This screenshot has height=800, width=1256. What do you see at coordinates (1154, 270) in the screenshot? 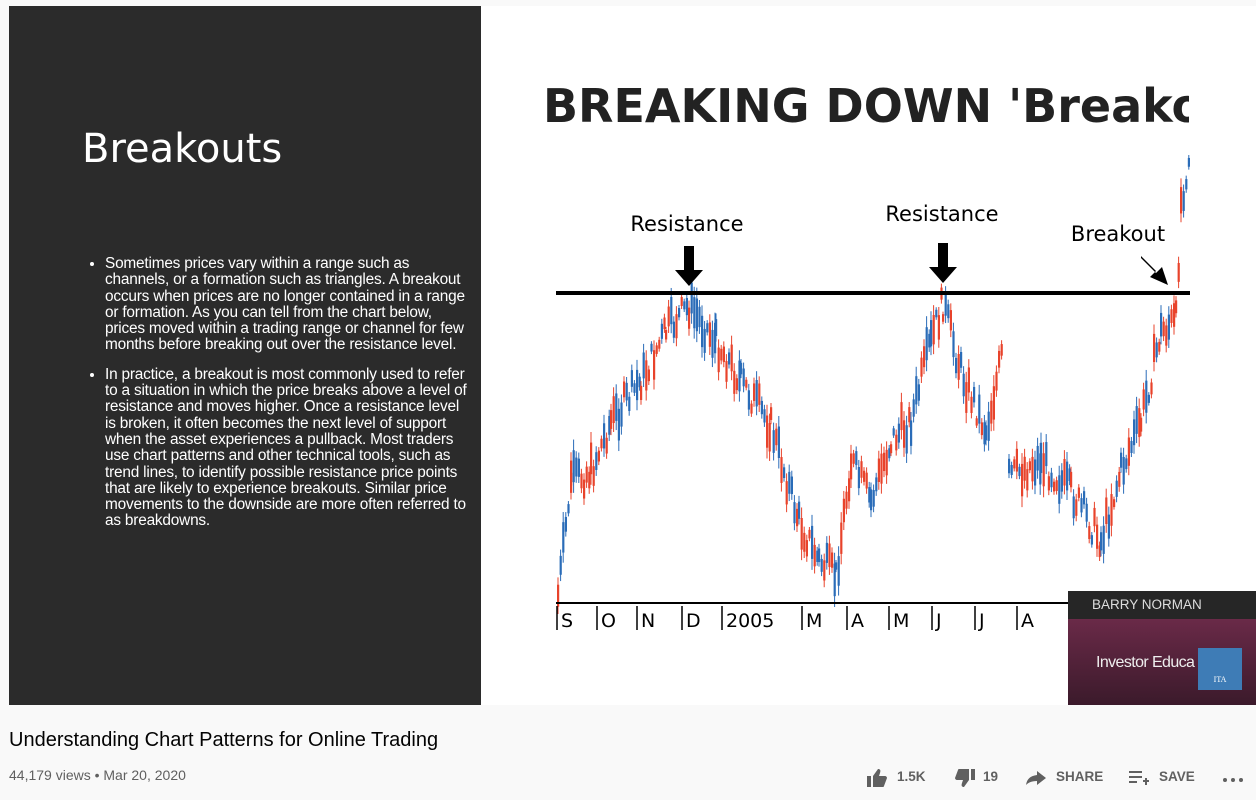
I see `arrow` at bounding box center [1154, 270].